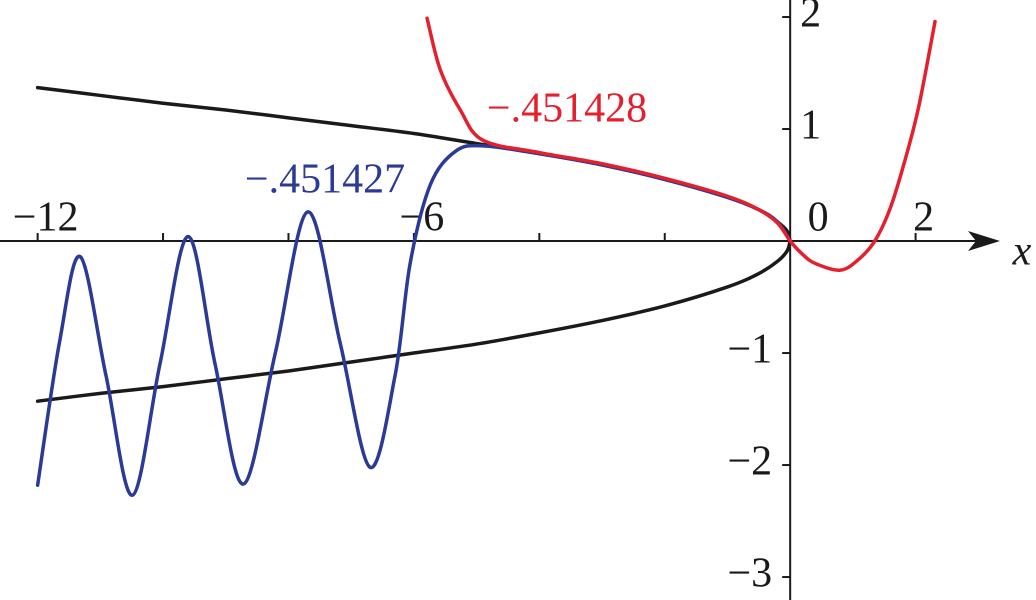 The height and width of the screenshot is (600, 1036). Describe the element at coordinates (923, 218) in the screenshot. I see `x-tick-label: 2` at that location.